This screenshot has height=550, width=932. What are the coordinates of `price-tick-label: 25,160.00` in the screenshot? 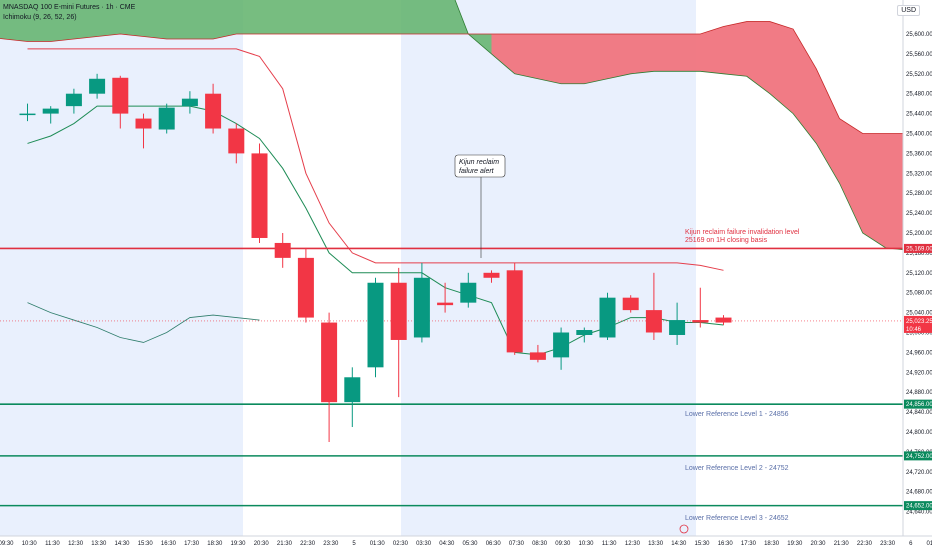 It's located at (919, 254).